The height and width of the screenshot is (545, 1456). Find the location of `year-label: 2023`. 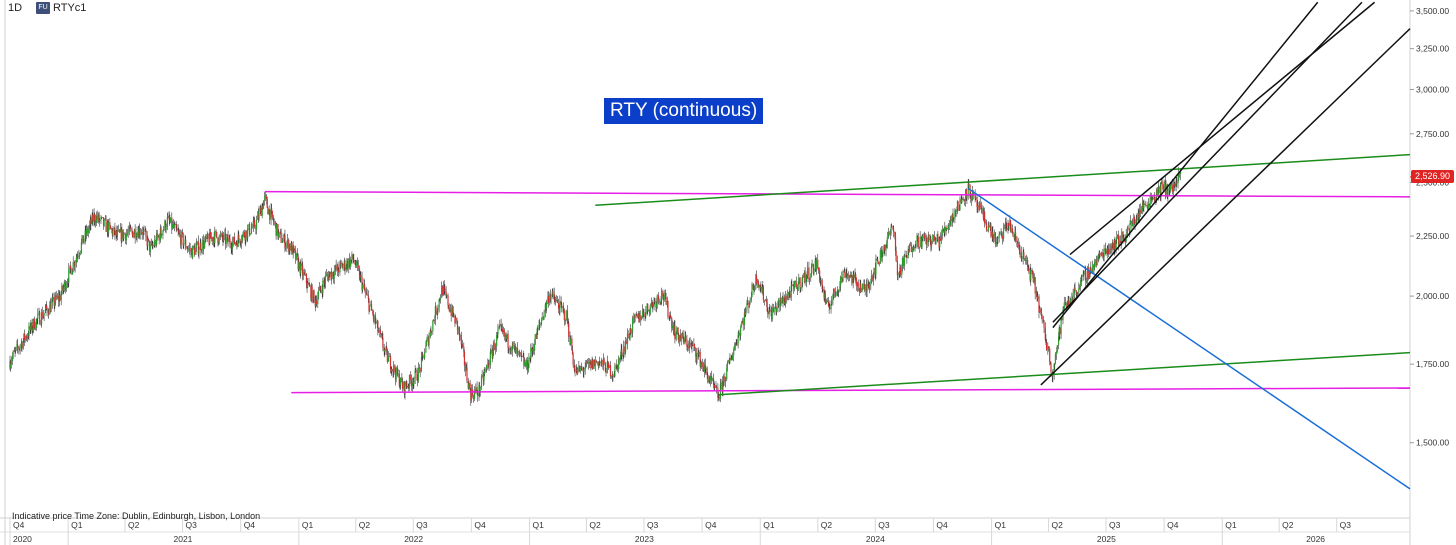

year-label: 2023 is located at coordinates (644, 539).